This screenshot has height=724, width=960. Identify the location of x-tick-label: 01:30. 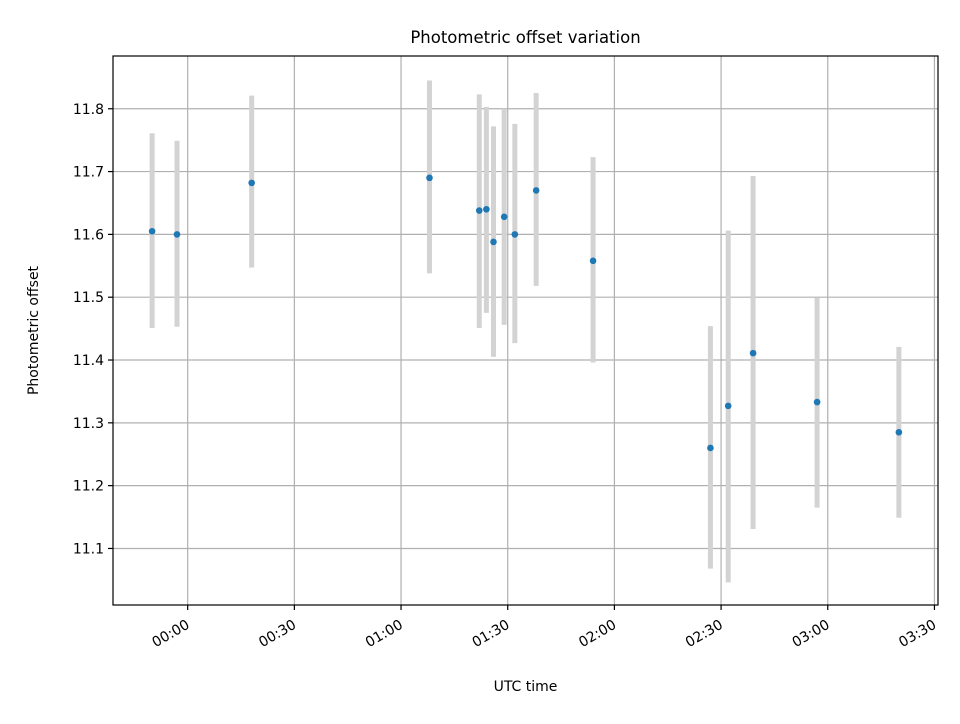
(491, 634).